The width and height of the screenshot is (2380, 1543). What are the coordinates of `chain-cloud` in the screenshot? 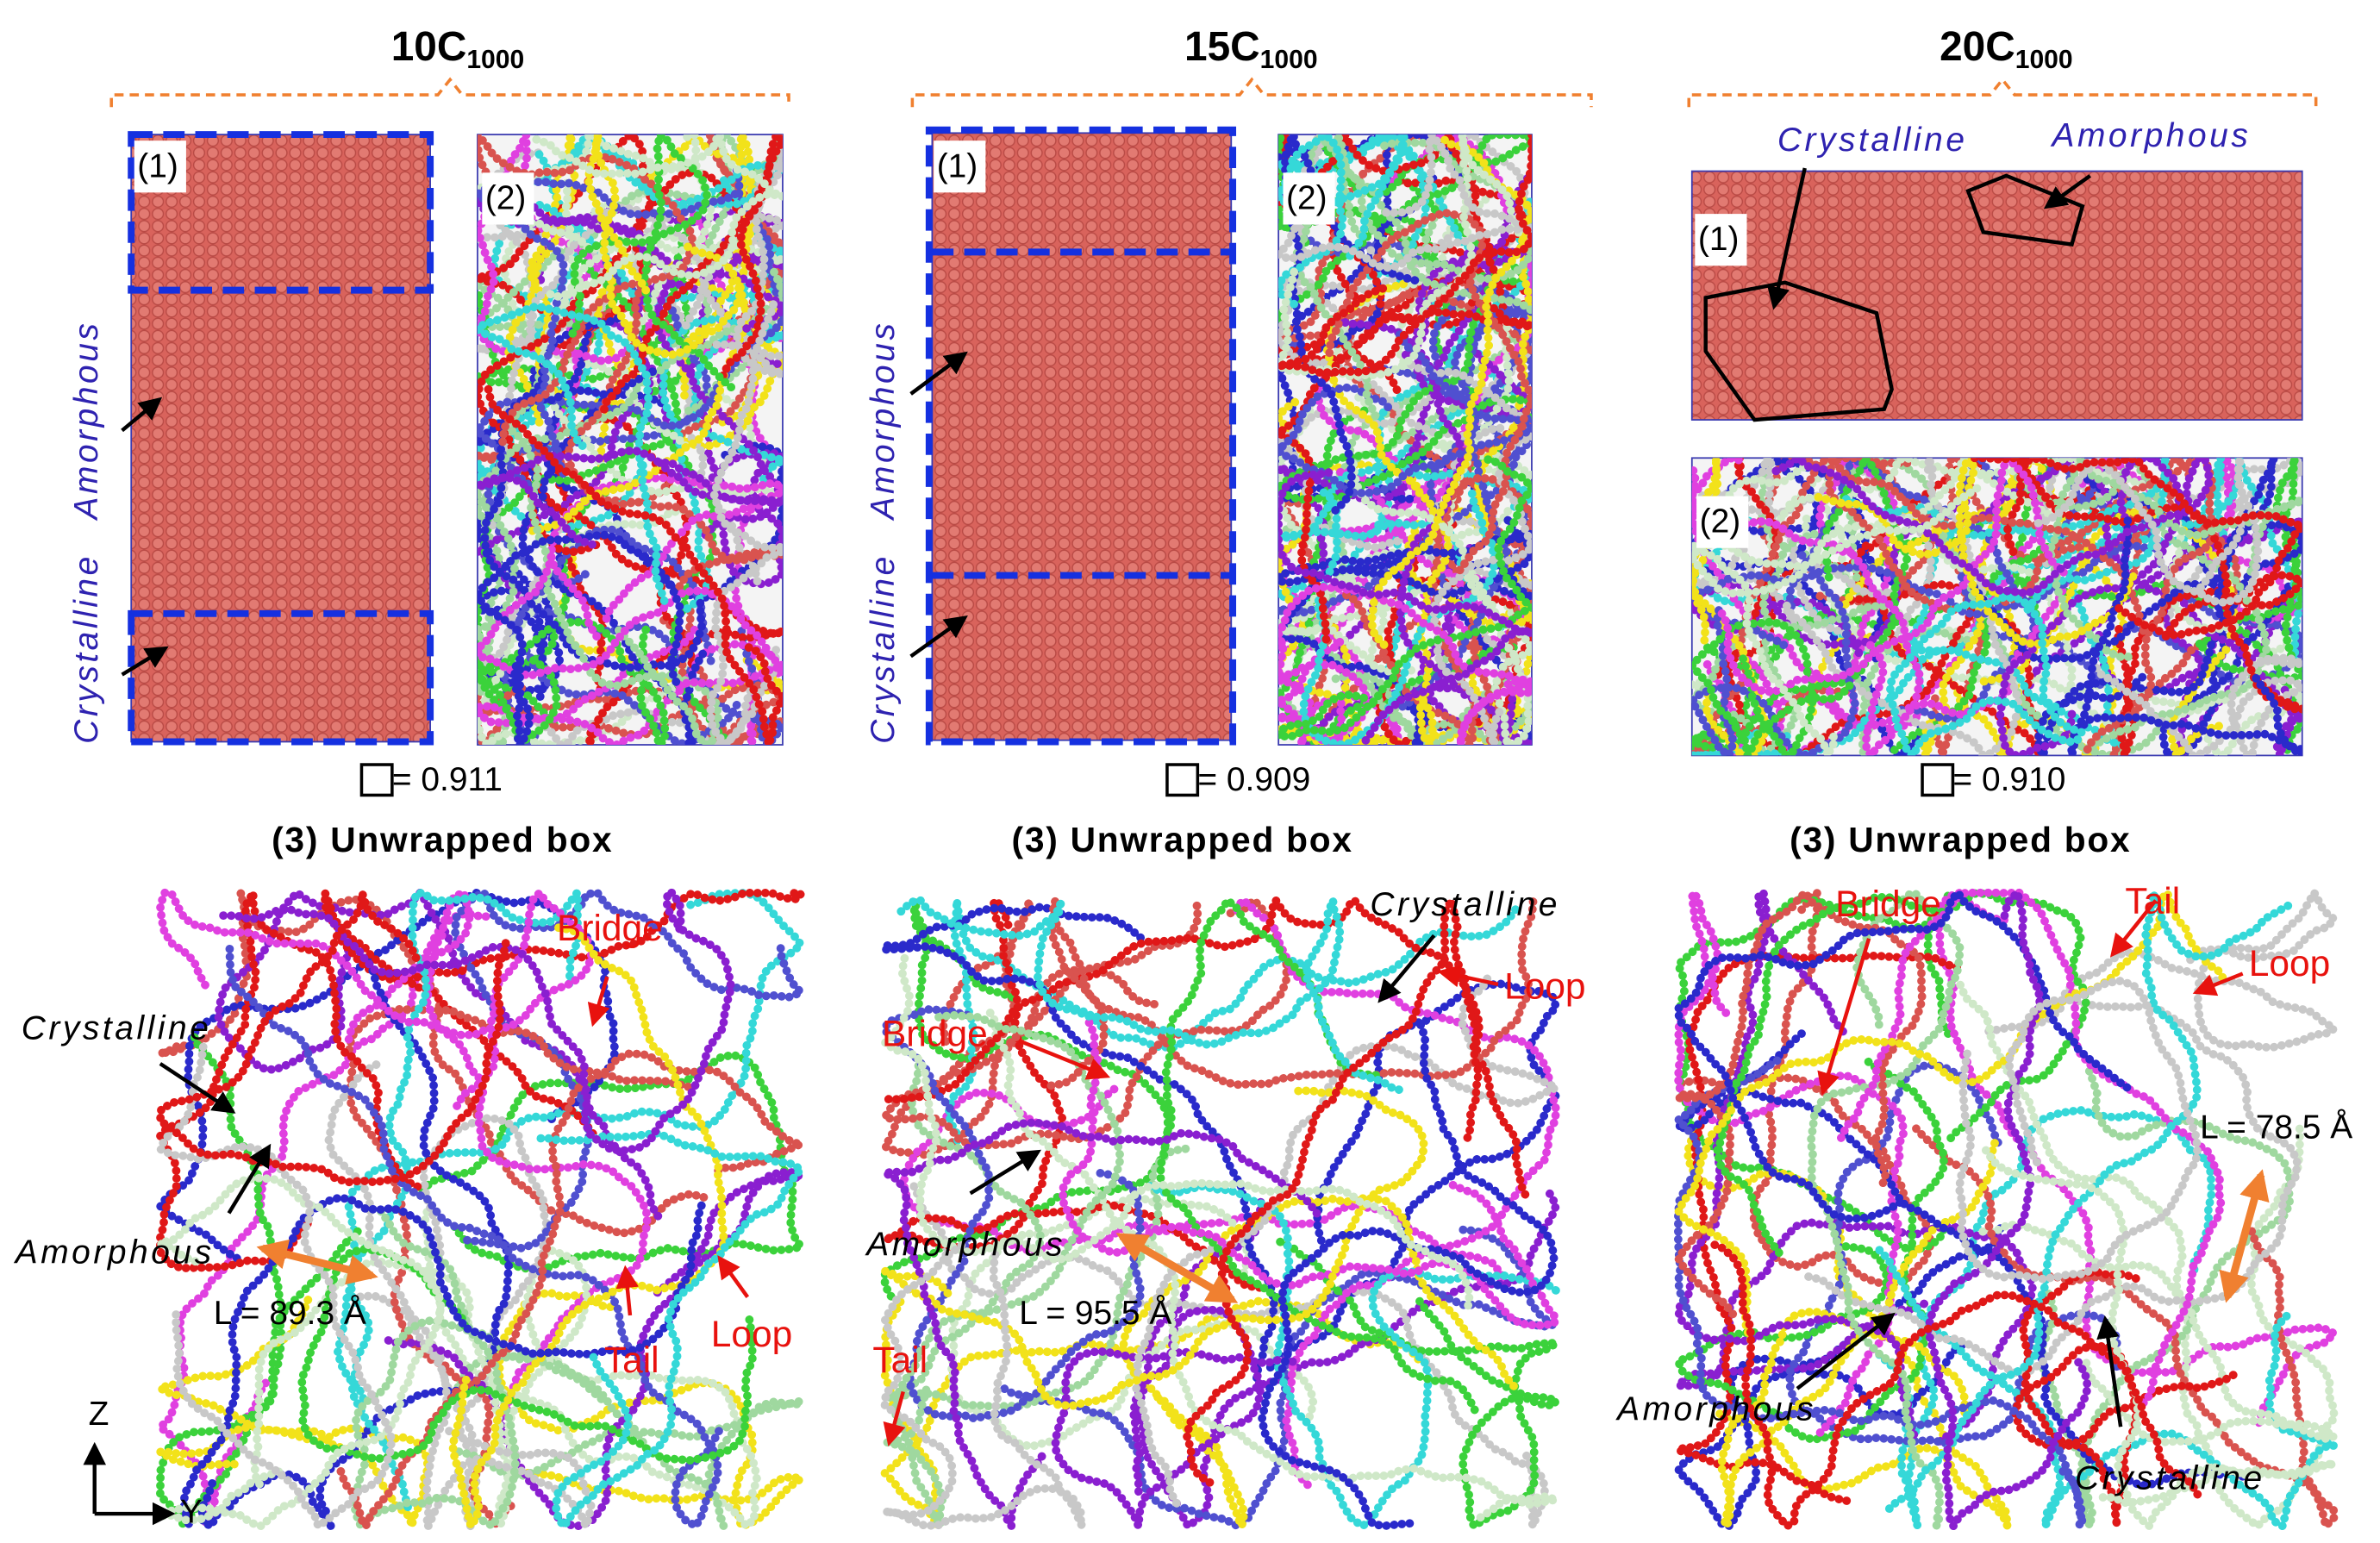 It's located at (1220, 1213).